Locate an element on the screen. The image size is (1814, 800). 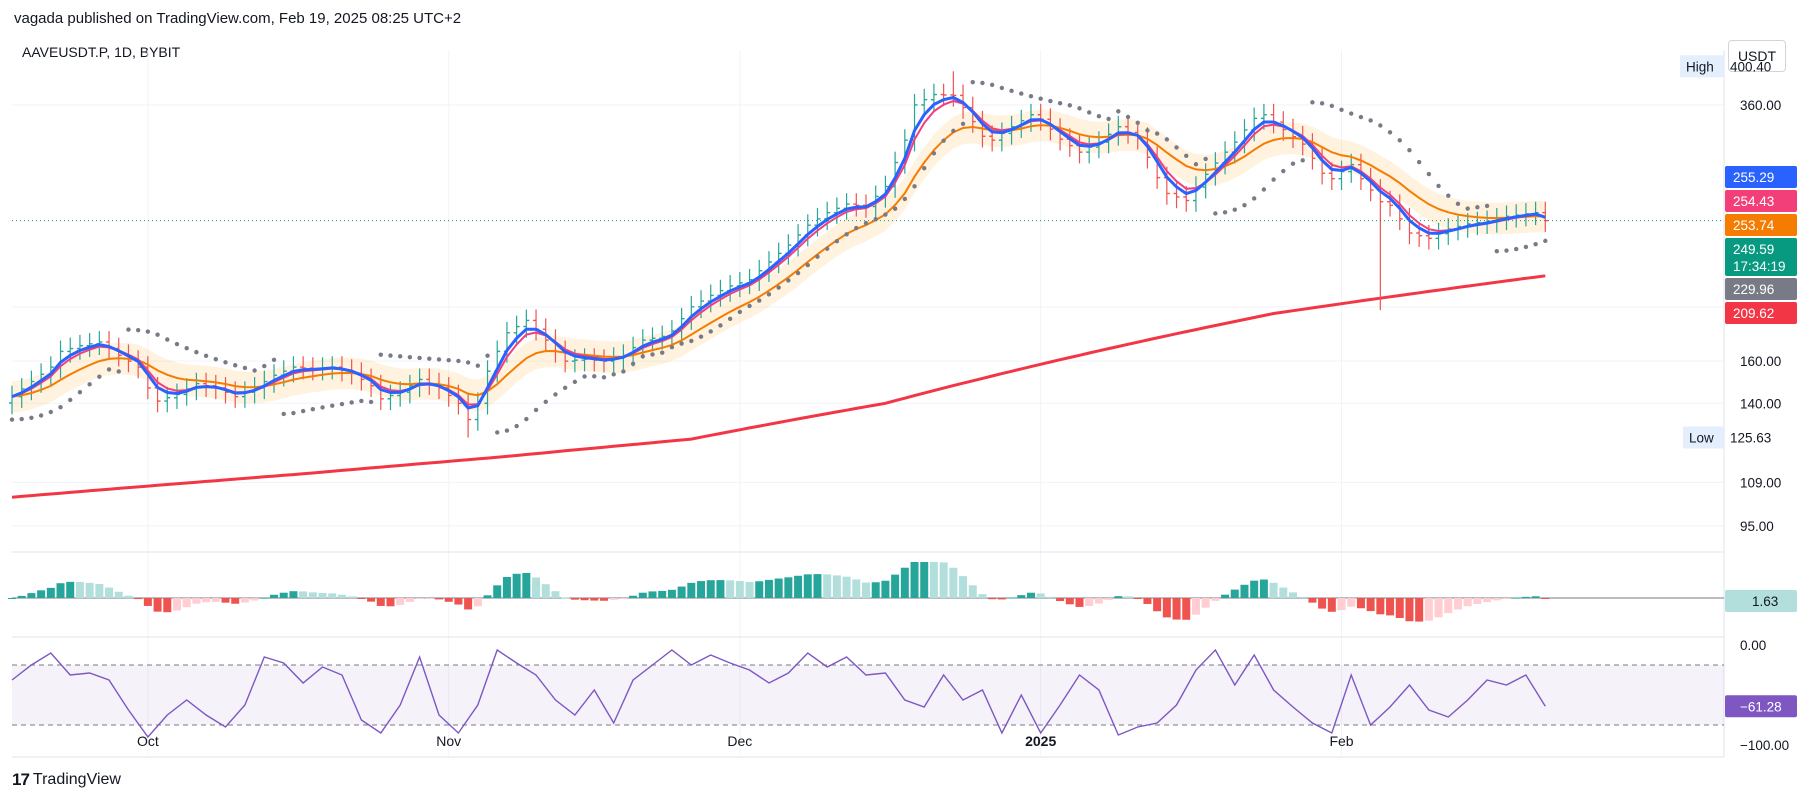
high-tag-title: High is located at coordinates (1700, 66).